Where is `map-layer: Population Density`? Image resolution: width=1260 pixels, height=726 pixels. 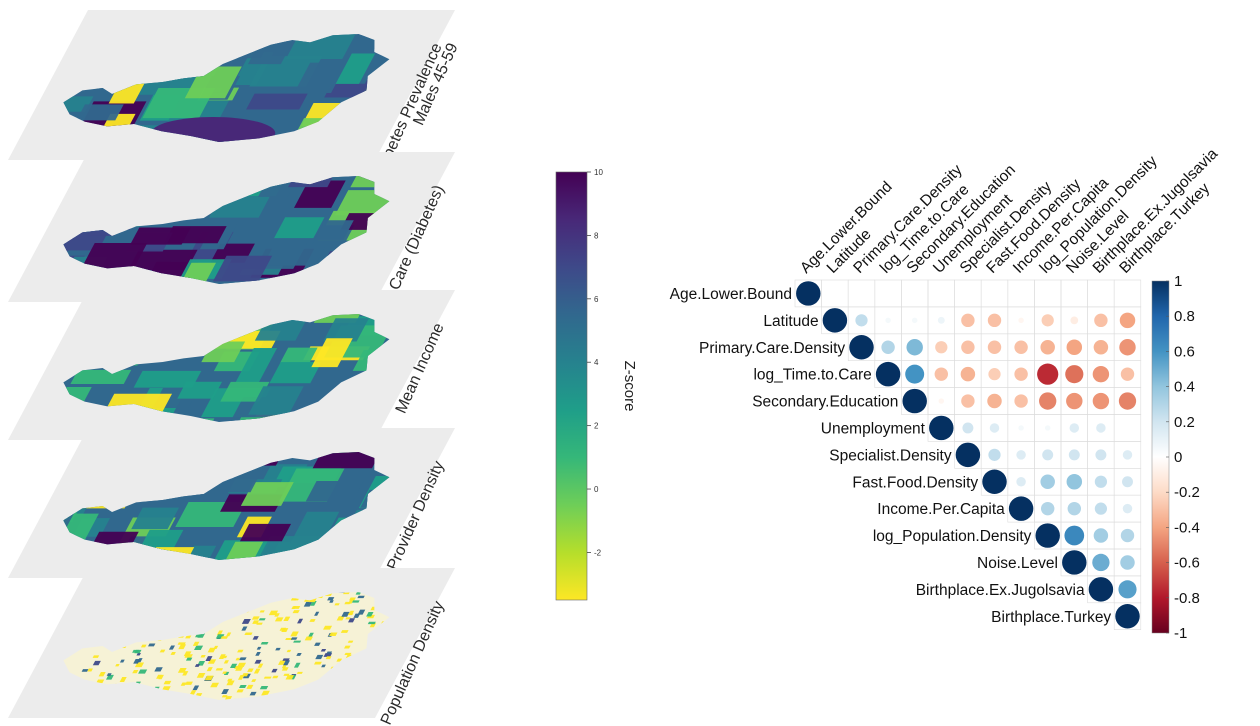
map-layer: Population Density is located at coordinates (231, 647).